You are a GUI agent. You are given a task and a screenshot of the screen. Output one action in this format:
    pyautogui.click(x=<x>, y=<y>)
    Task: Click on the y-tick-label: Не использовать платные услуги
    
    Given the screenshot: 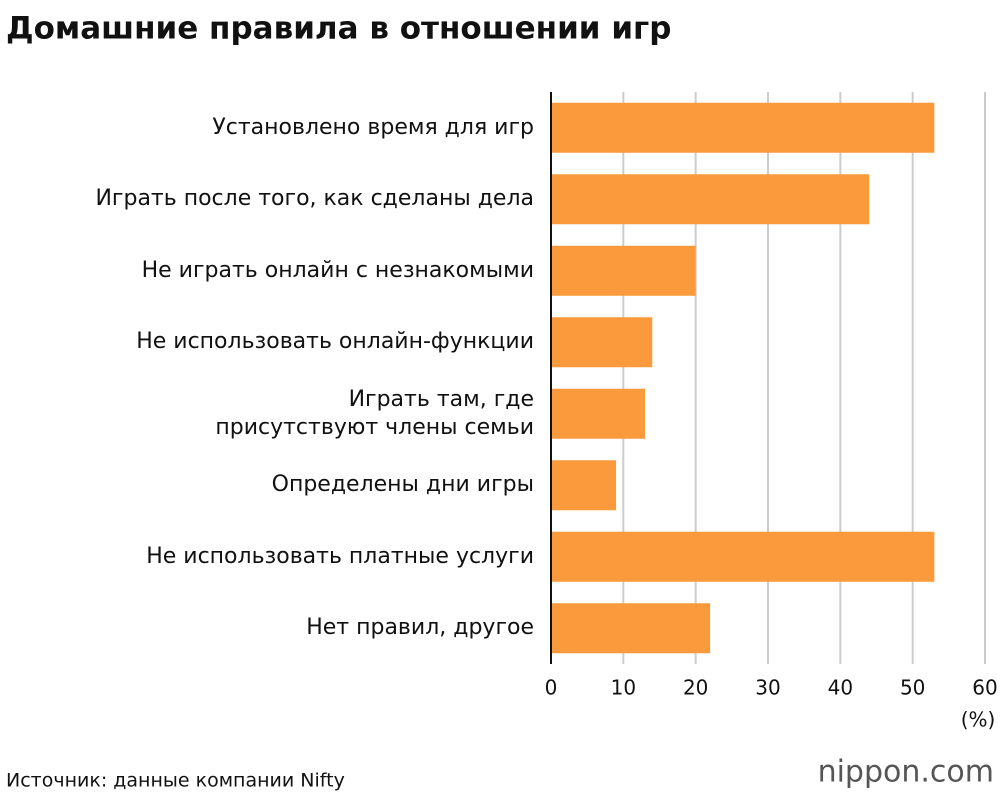 What is the action you would take?
    pyautogui.click(x=340, y=556)
    